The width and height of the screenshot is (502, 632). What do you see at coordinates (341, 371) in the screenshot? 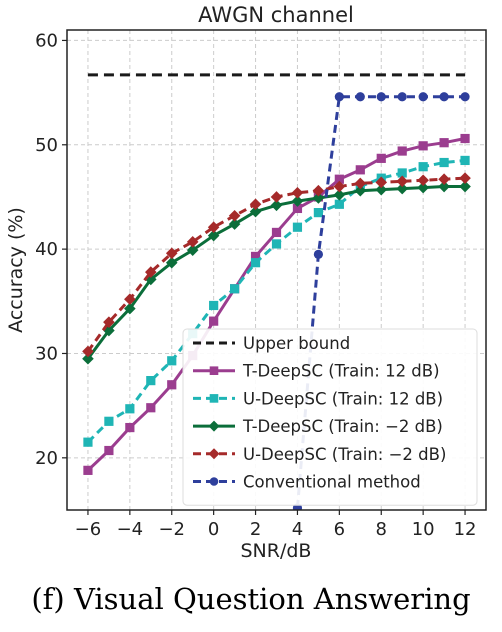
I see `legend-label: T-DeepSC (Train: 12 dB)` at bounding box center [341, 371].